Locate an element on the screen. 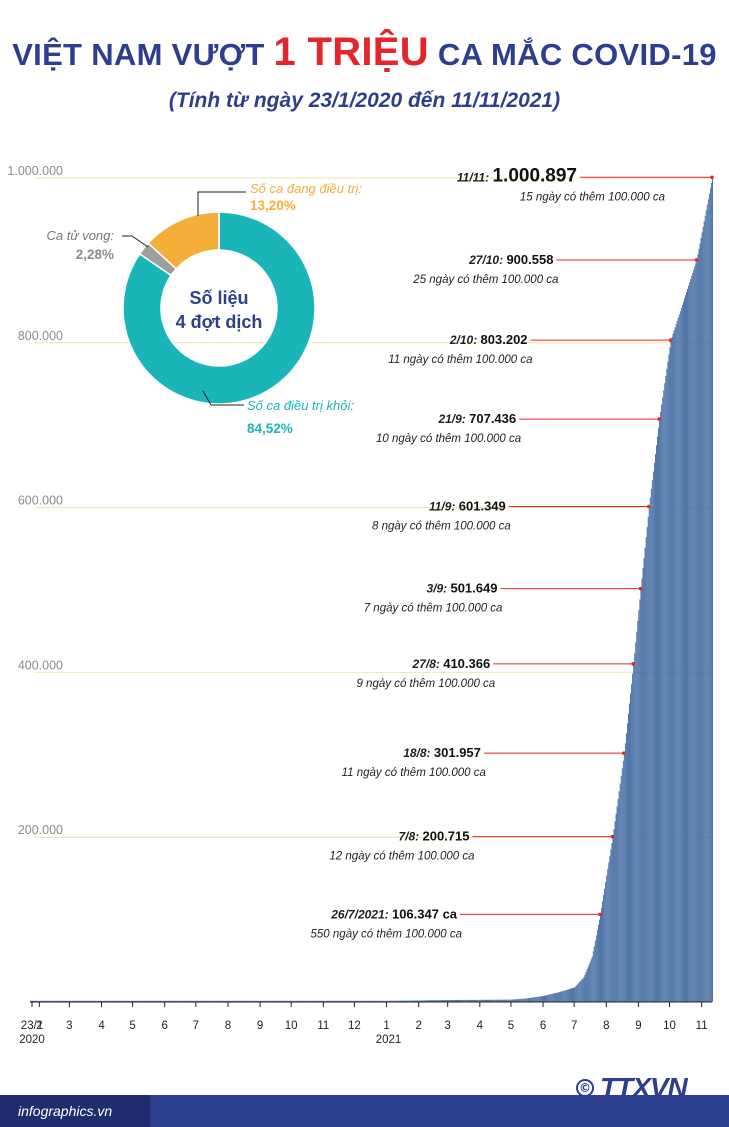 The height and width of the screenshot is (1127, 729). x-tick-label: 8 is located at coordinates (228, 1026).